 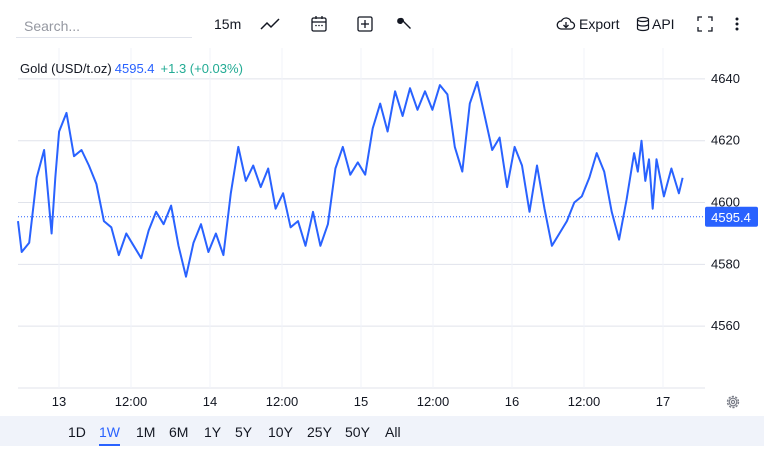 I want to click on legend-change: +1.3 (+0.03%), so click(x=201, y=68).